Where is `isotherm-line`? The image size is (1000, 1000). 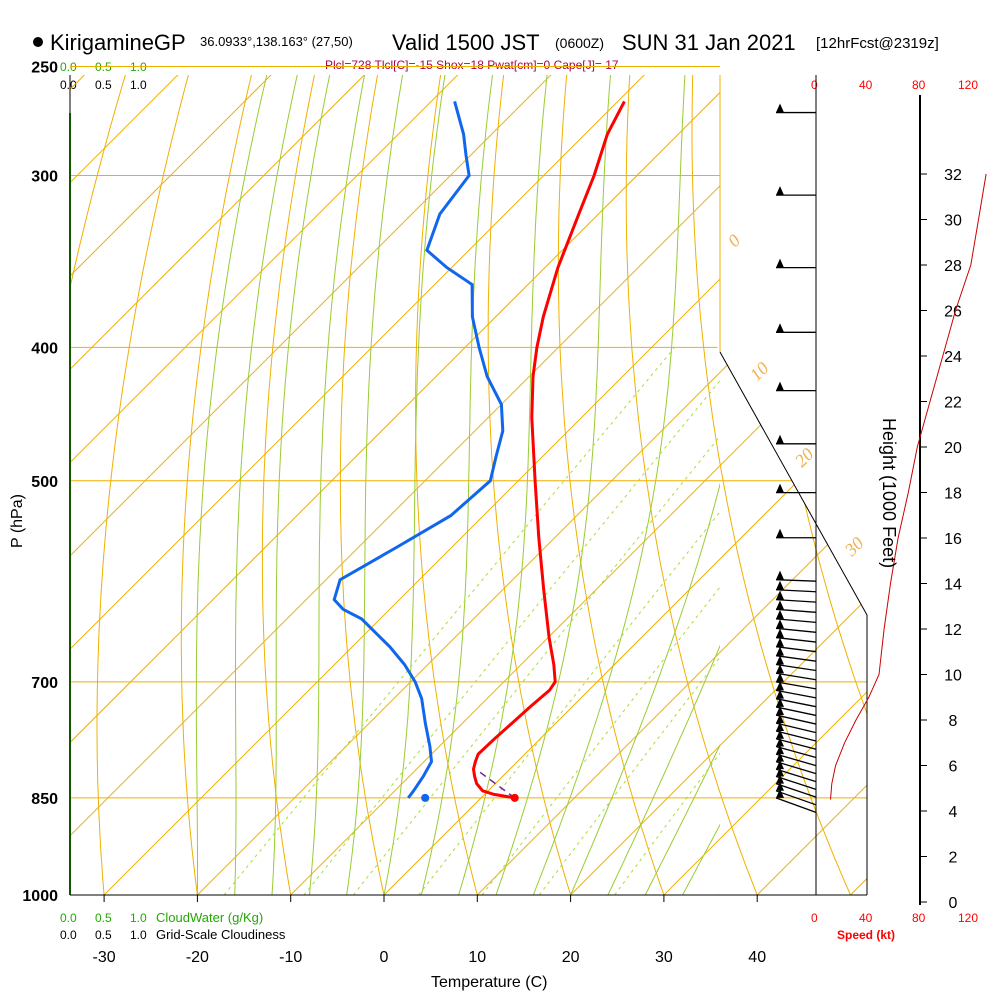 isotherm-line is located at coordinates (4, 447).